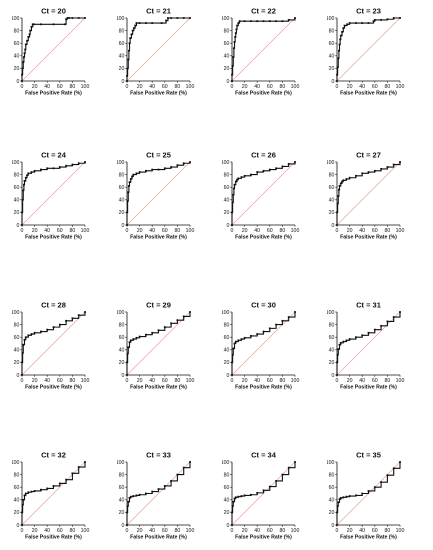  What do you see at coordinates (295, 231) in the screenshot?
I see `x-tick-label: 100` at bounding box center [295, 231].